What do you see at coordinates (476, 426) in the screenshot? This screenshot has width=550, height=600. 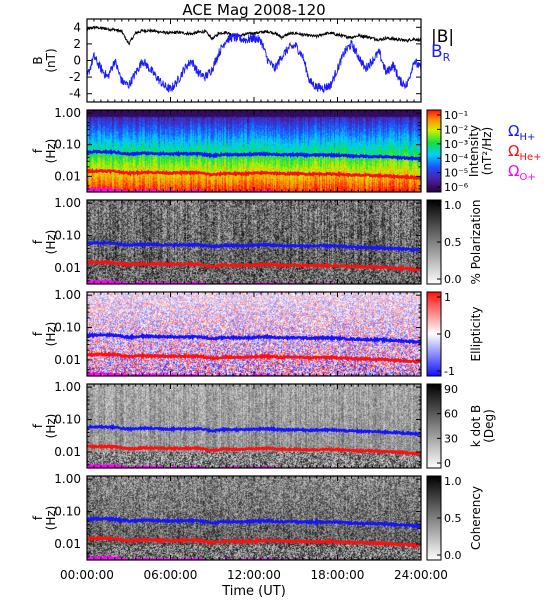 I see `colorbar-label: k dot B` at bounding box center [476, 426].